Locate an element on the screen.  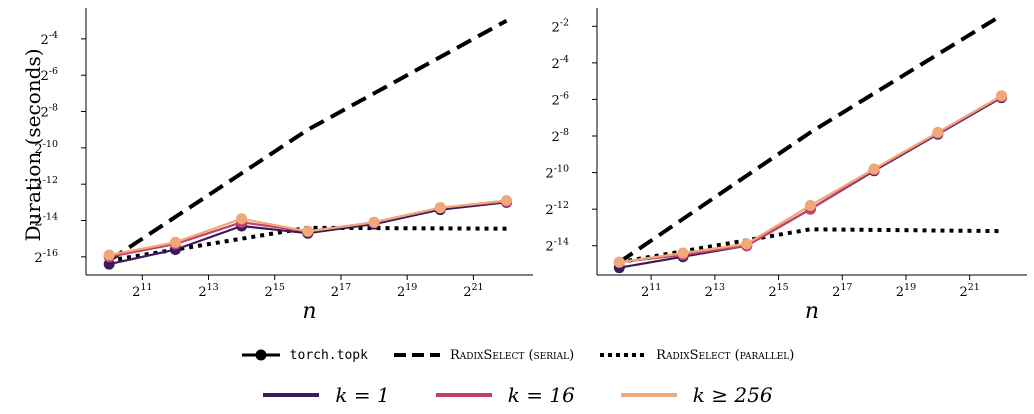
y-axis-label: Duration (seconds) is located at coordinates (33, 144).